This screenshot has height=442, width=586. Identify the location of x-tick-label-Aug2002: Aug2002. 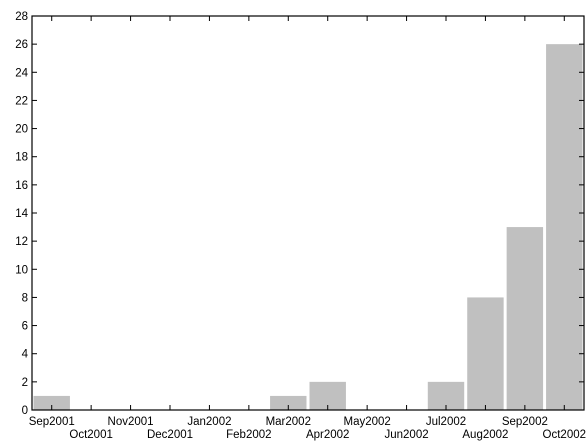
(485, 435).